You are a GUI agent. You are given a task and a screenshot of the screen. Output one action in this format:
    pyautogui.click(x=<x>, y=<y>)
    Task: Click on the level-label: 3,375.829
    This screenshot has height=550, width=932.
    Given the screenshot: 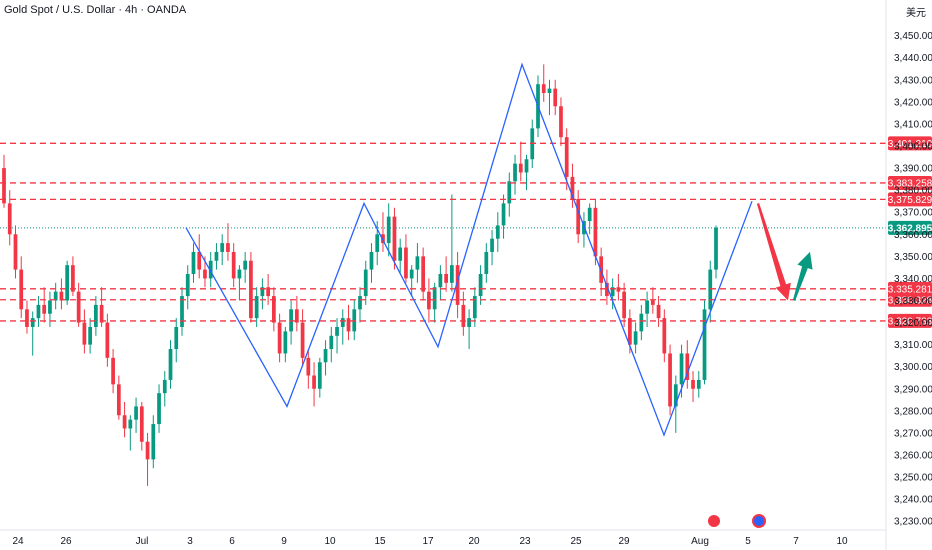 What is the action you would take?
    pyautogui.click(x=910, y=200)
    